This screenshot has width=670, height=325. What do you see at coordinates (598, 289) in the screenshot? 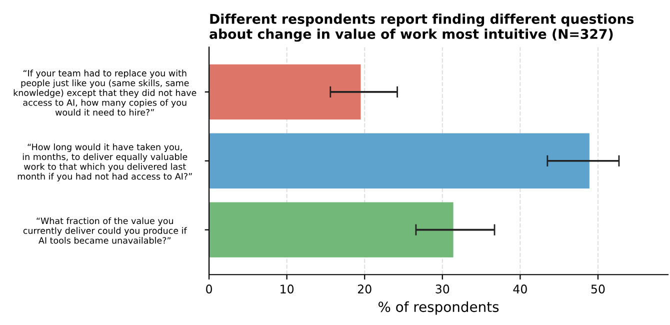
I see `x-tick-label: 50` at bounding box center [598, 289].